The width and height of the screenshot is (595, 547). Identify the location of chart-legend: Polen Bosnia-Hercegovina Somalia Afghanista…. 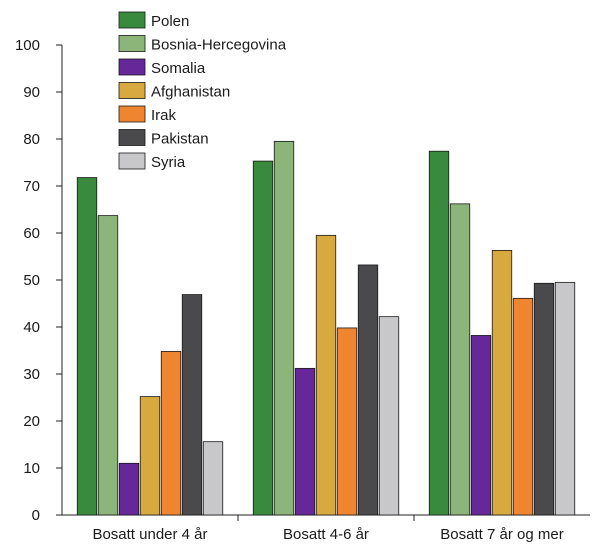
(202, 91).